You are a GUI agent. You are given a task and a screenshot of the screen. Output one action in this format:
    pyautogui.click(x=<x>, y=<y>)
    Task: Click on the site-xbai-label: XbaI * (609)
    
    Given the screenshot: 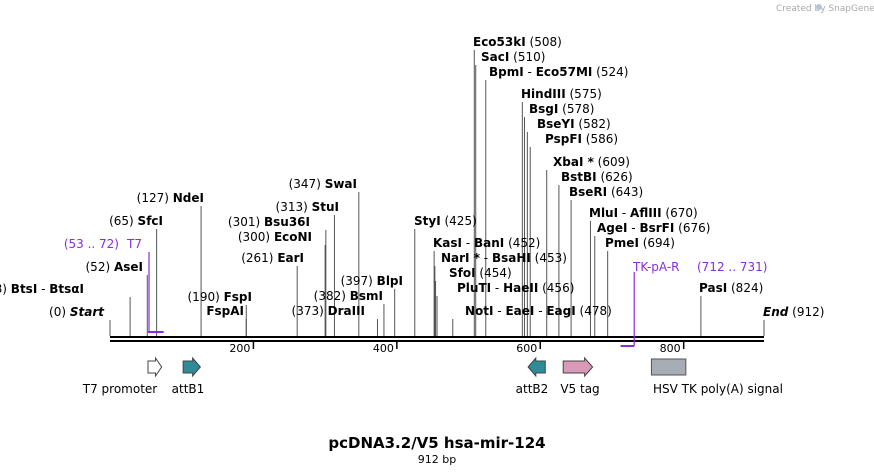 What is the action you would take?
    pyautogui.click(x=591, y=162)
    